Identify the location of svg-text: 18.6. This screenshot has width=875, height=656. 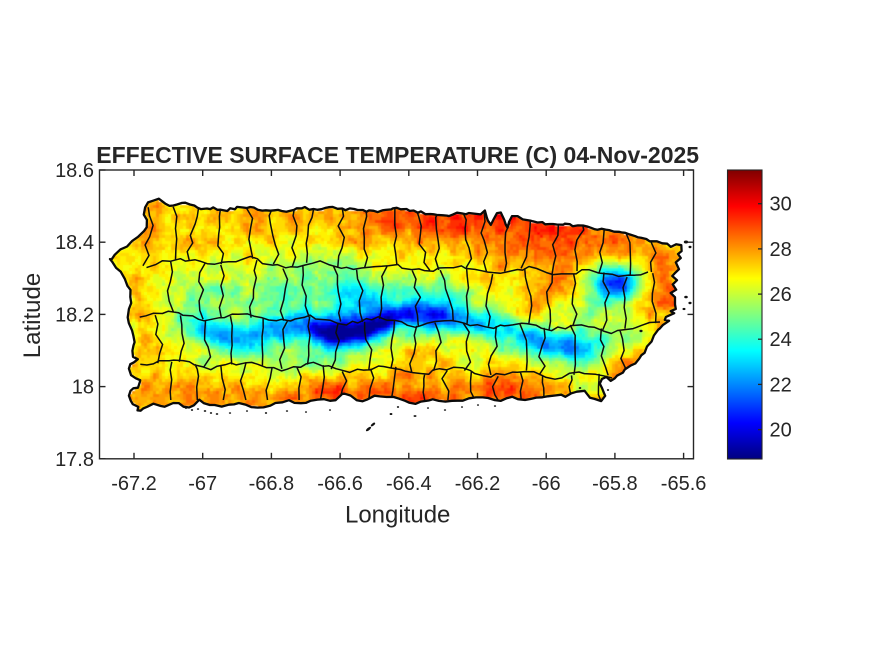
(74, 171).